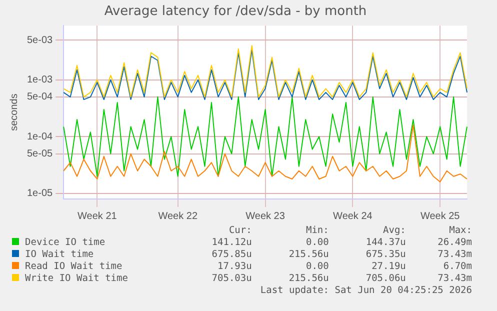 Image resolution: width=497 pixels, height=311 pixels. Describe the element at coordinates (231, 255) in the screenshot. I see `text: 675.85u` at that location.